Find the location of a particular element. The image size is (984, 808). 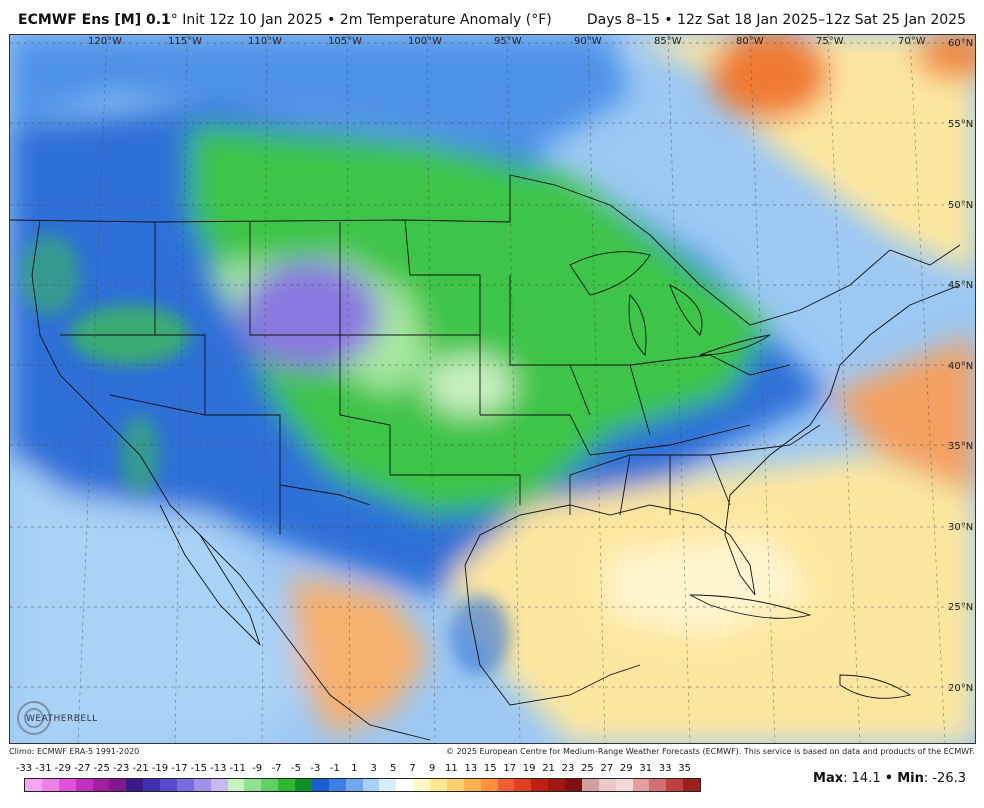

colorbar-tick-label: 29 is located at coordinates (626, 768).